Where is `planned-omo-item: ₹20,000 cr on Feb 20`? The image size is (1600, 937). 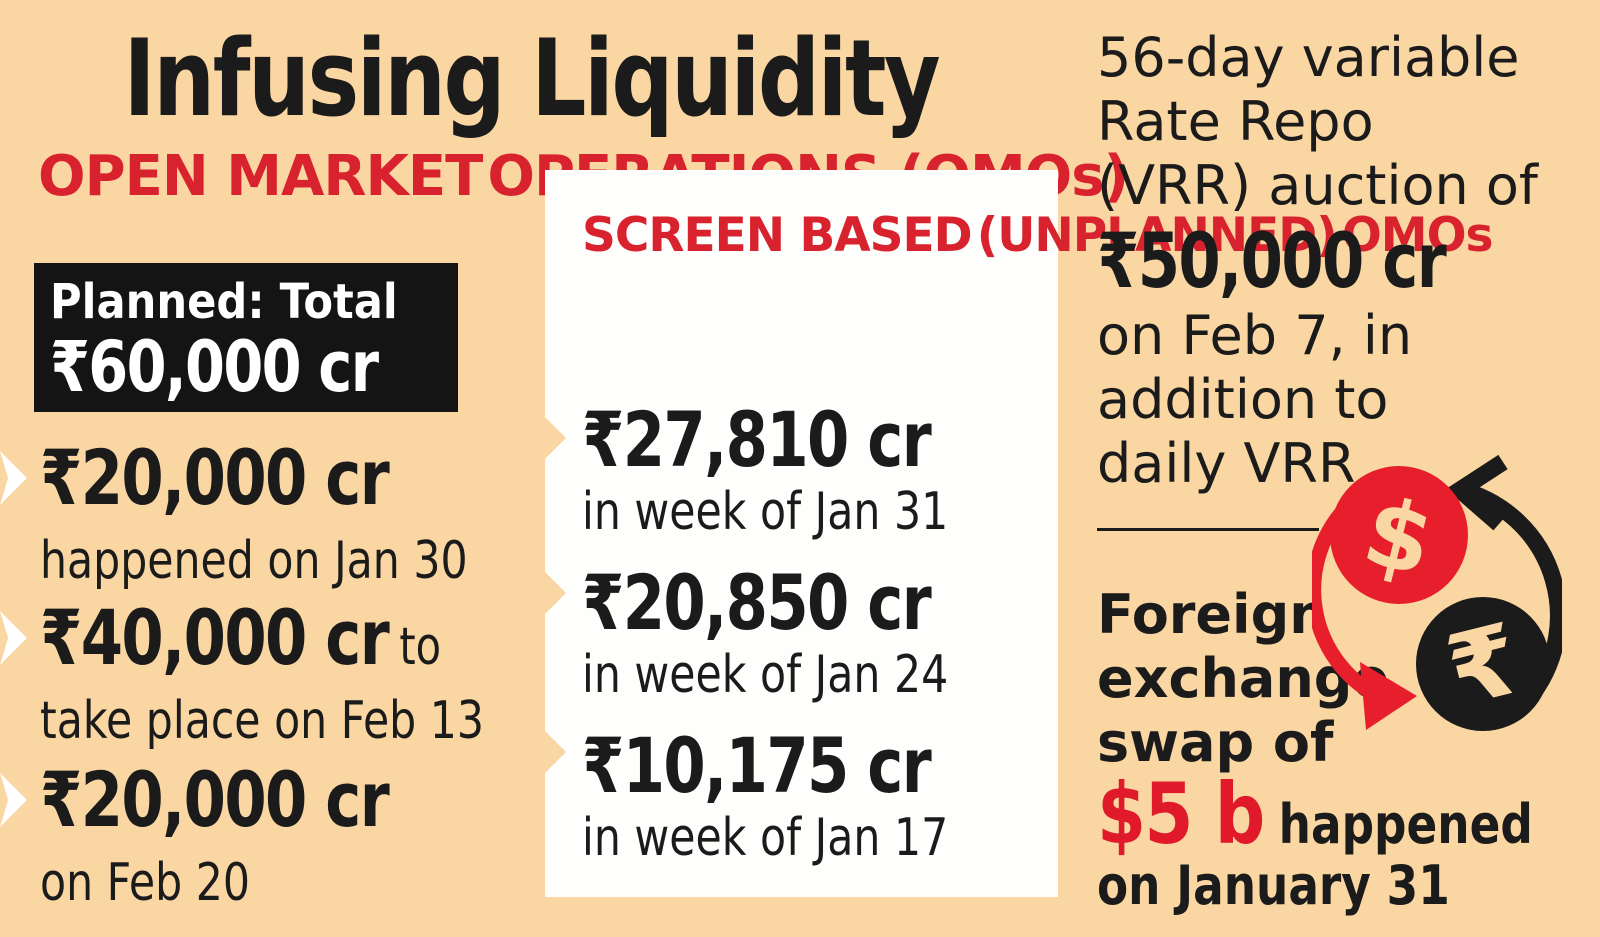
planned-omo-item: ₹20,000 cr on Feb 20 is located at coordinates (264, 836).